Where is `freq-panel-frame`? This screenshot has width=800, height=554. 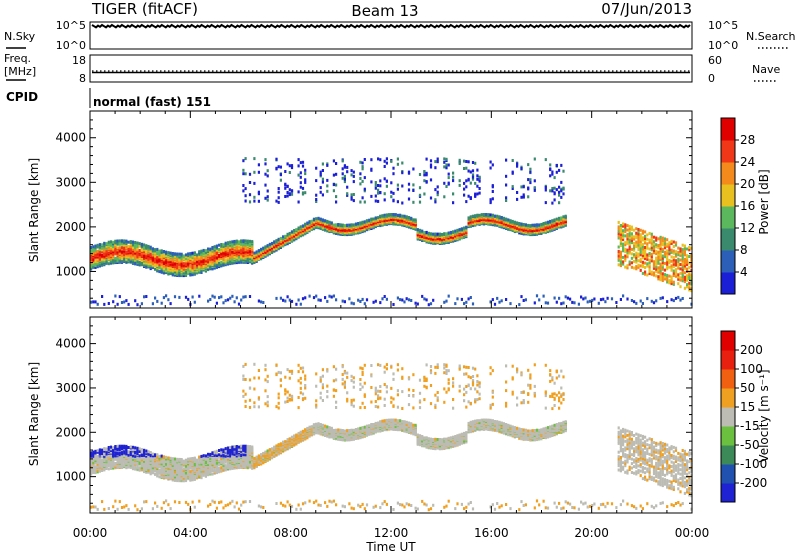 freq-panel-frame is located at coordinates (391, 68).